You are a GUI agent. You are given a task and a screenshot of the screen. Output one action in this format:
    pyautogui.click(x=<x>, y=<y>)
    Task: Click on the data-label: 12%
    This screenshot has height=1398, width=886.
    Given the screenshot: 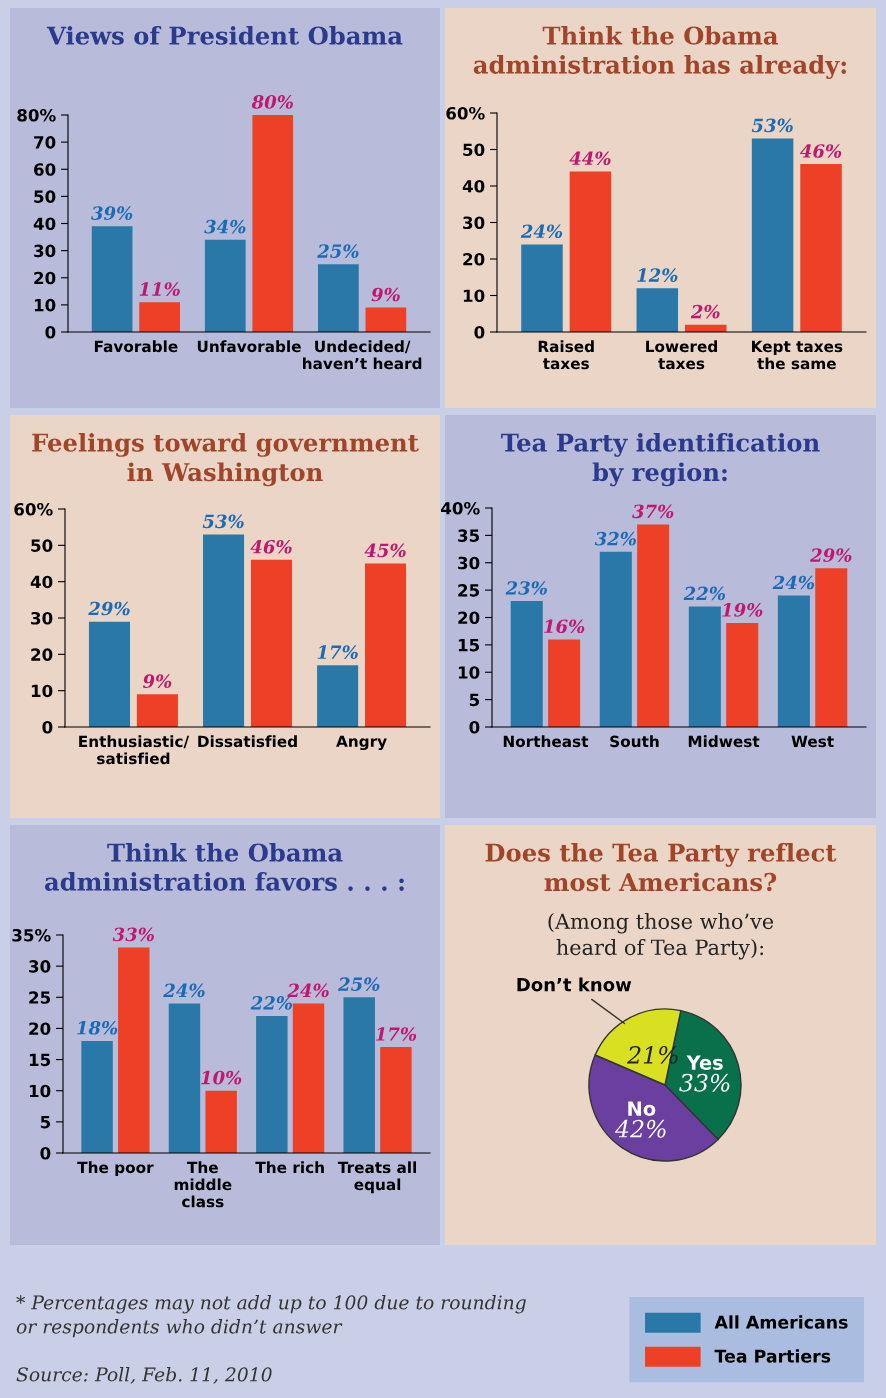 What is the action you would take?
    pyautogui.click(x=657, y=275)
    